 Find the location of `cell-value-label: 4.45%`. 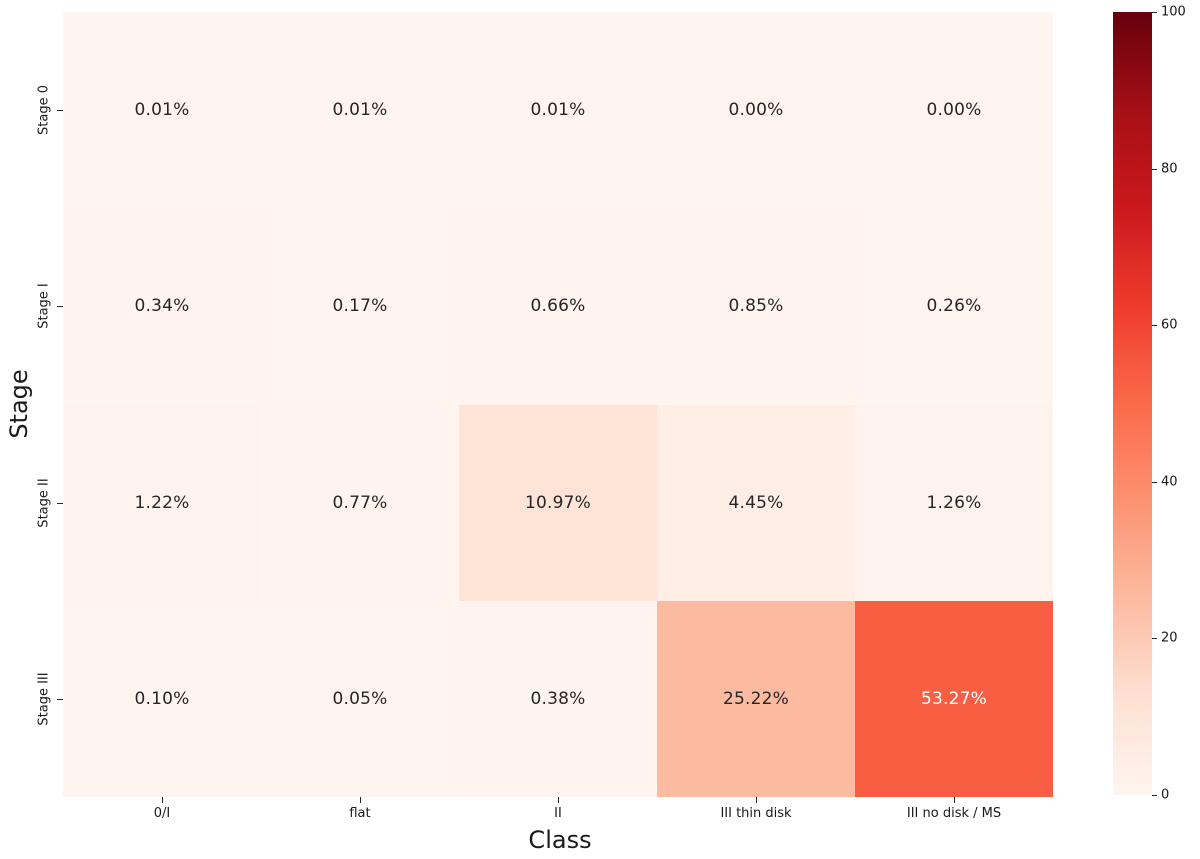

cell-value-label: 4.45% is located at coordinates (756, 502).